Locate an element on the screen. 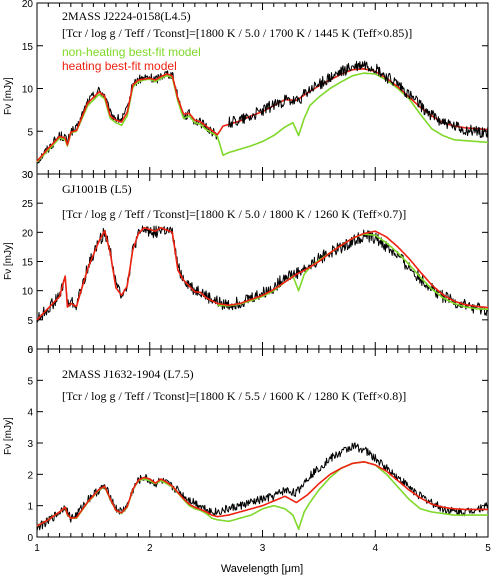  x-tick-label: 2 is located at coordinates (150, 548).